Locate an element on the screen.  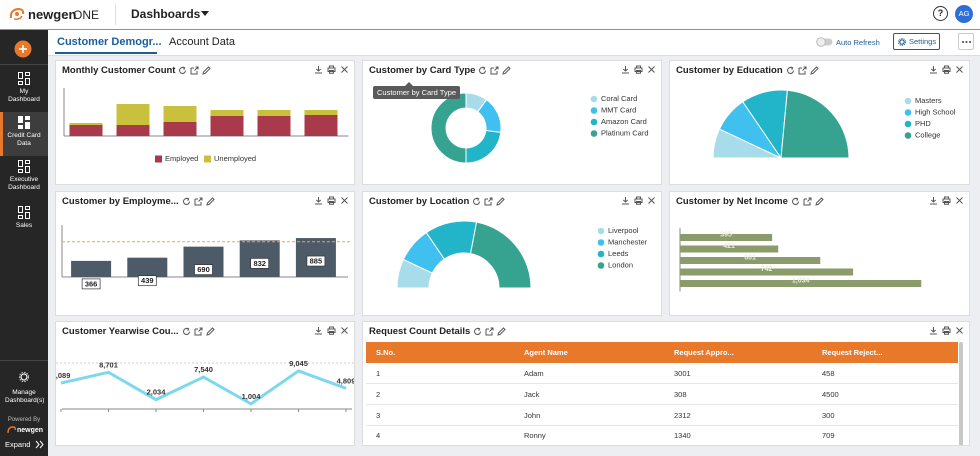
app-title: Dashboards is located at coordinates (166, 14).